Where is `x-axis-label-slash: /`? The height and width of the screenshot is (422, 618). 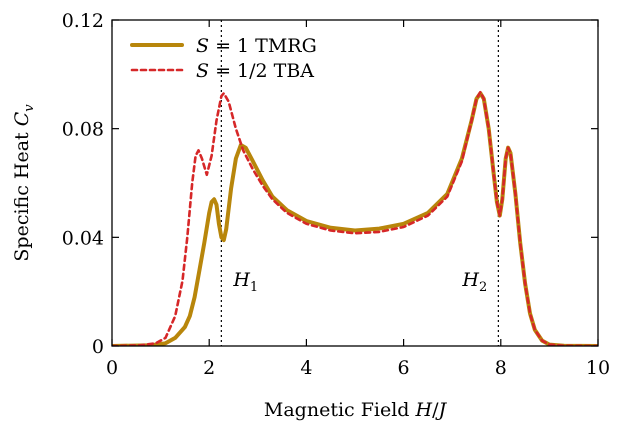 x-axis-label-slash: / is located at coordinates (435, 410).